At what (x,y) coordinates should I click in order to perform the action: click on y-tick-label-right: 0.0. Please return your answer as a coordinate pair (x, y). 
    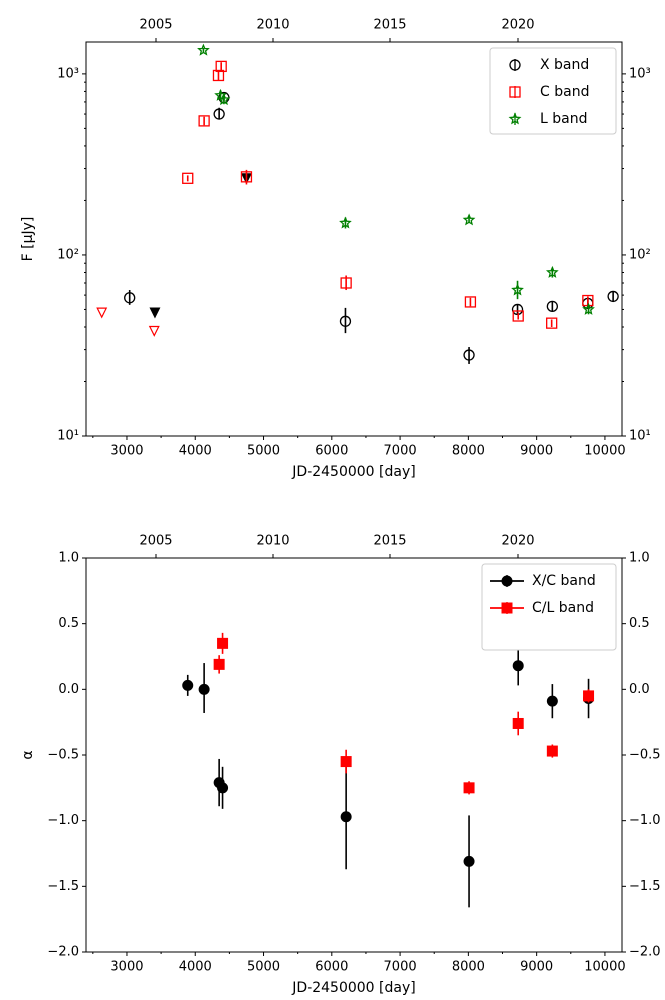
    Looking at the image, I should click on (639, 689).